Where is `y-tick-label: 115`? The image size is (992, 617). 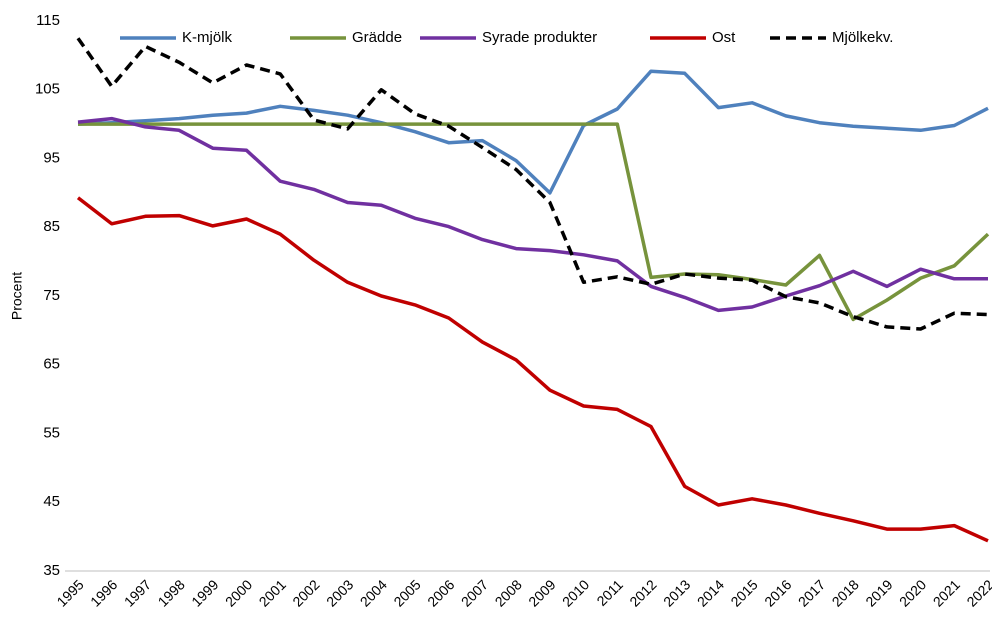
y-tick-label: 115 is located at coordinates (48, 20).